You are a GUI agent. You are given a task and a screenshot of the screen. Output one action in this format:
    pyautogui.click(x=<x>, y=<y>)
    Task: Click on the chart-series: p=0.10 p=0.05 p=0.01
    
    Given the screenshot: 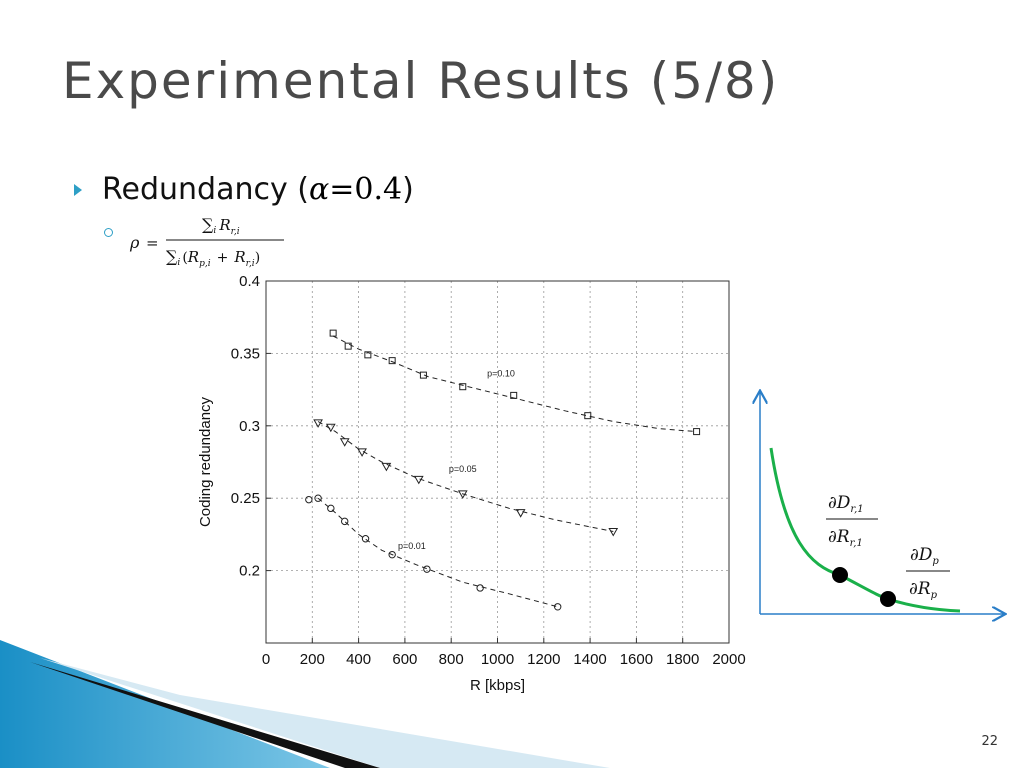 What is the action you would take?
    pyautogui.click(x=503, y=470)
    